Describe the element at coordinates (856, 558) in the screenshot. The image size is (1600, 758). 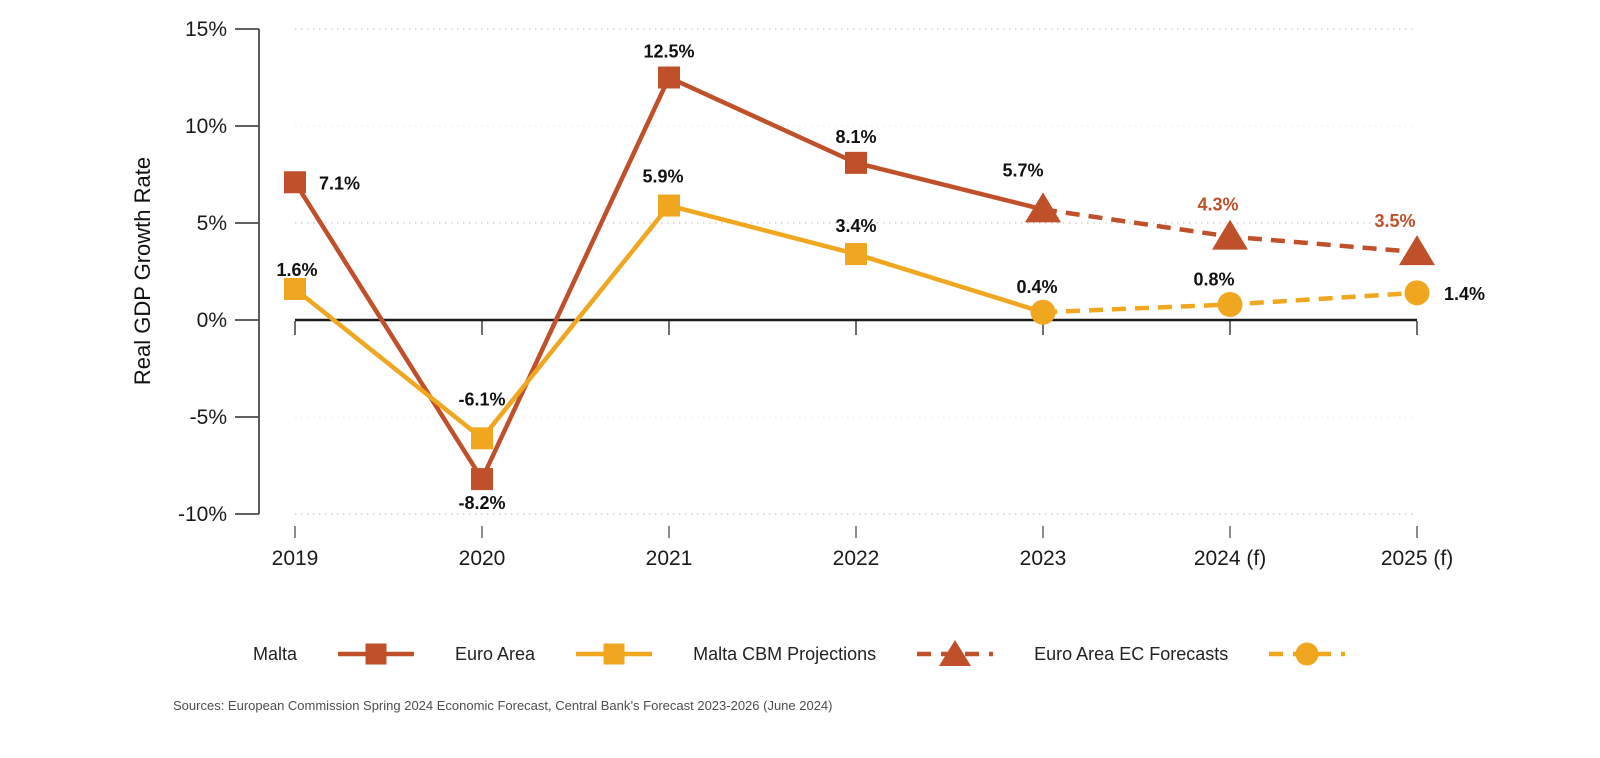
I see `x-tick-label: 2022` at that location.